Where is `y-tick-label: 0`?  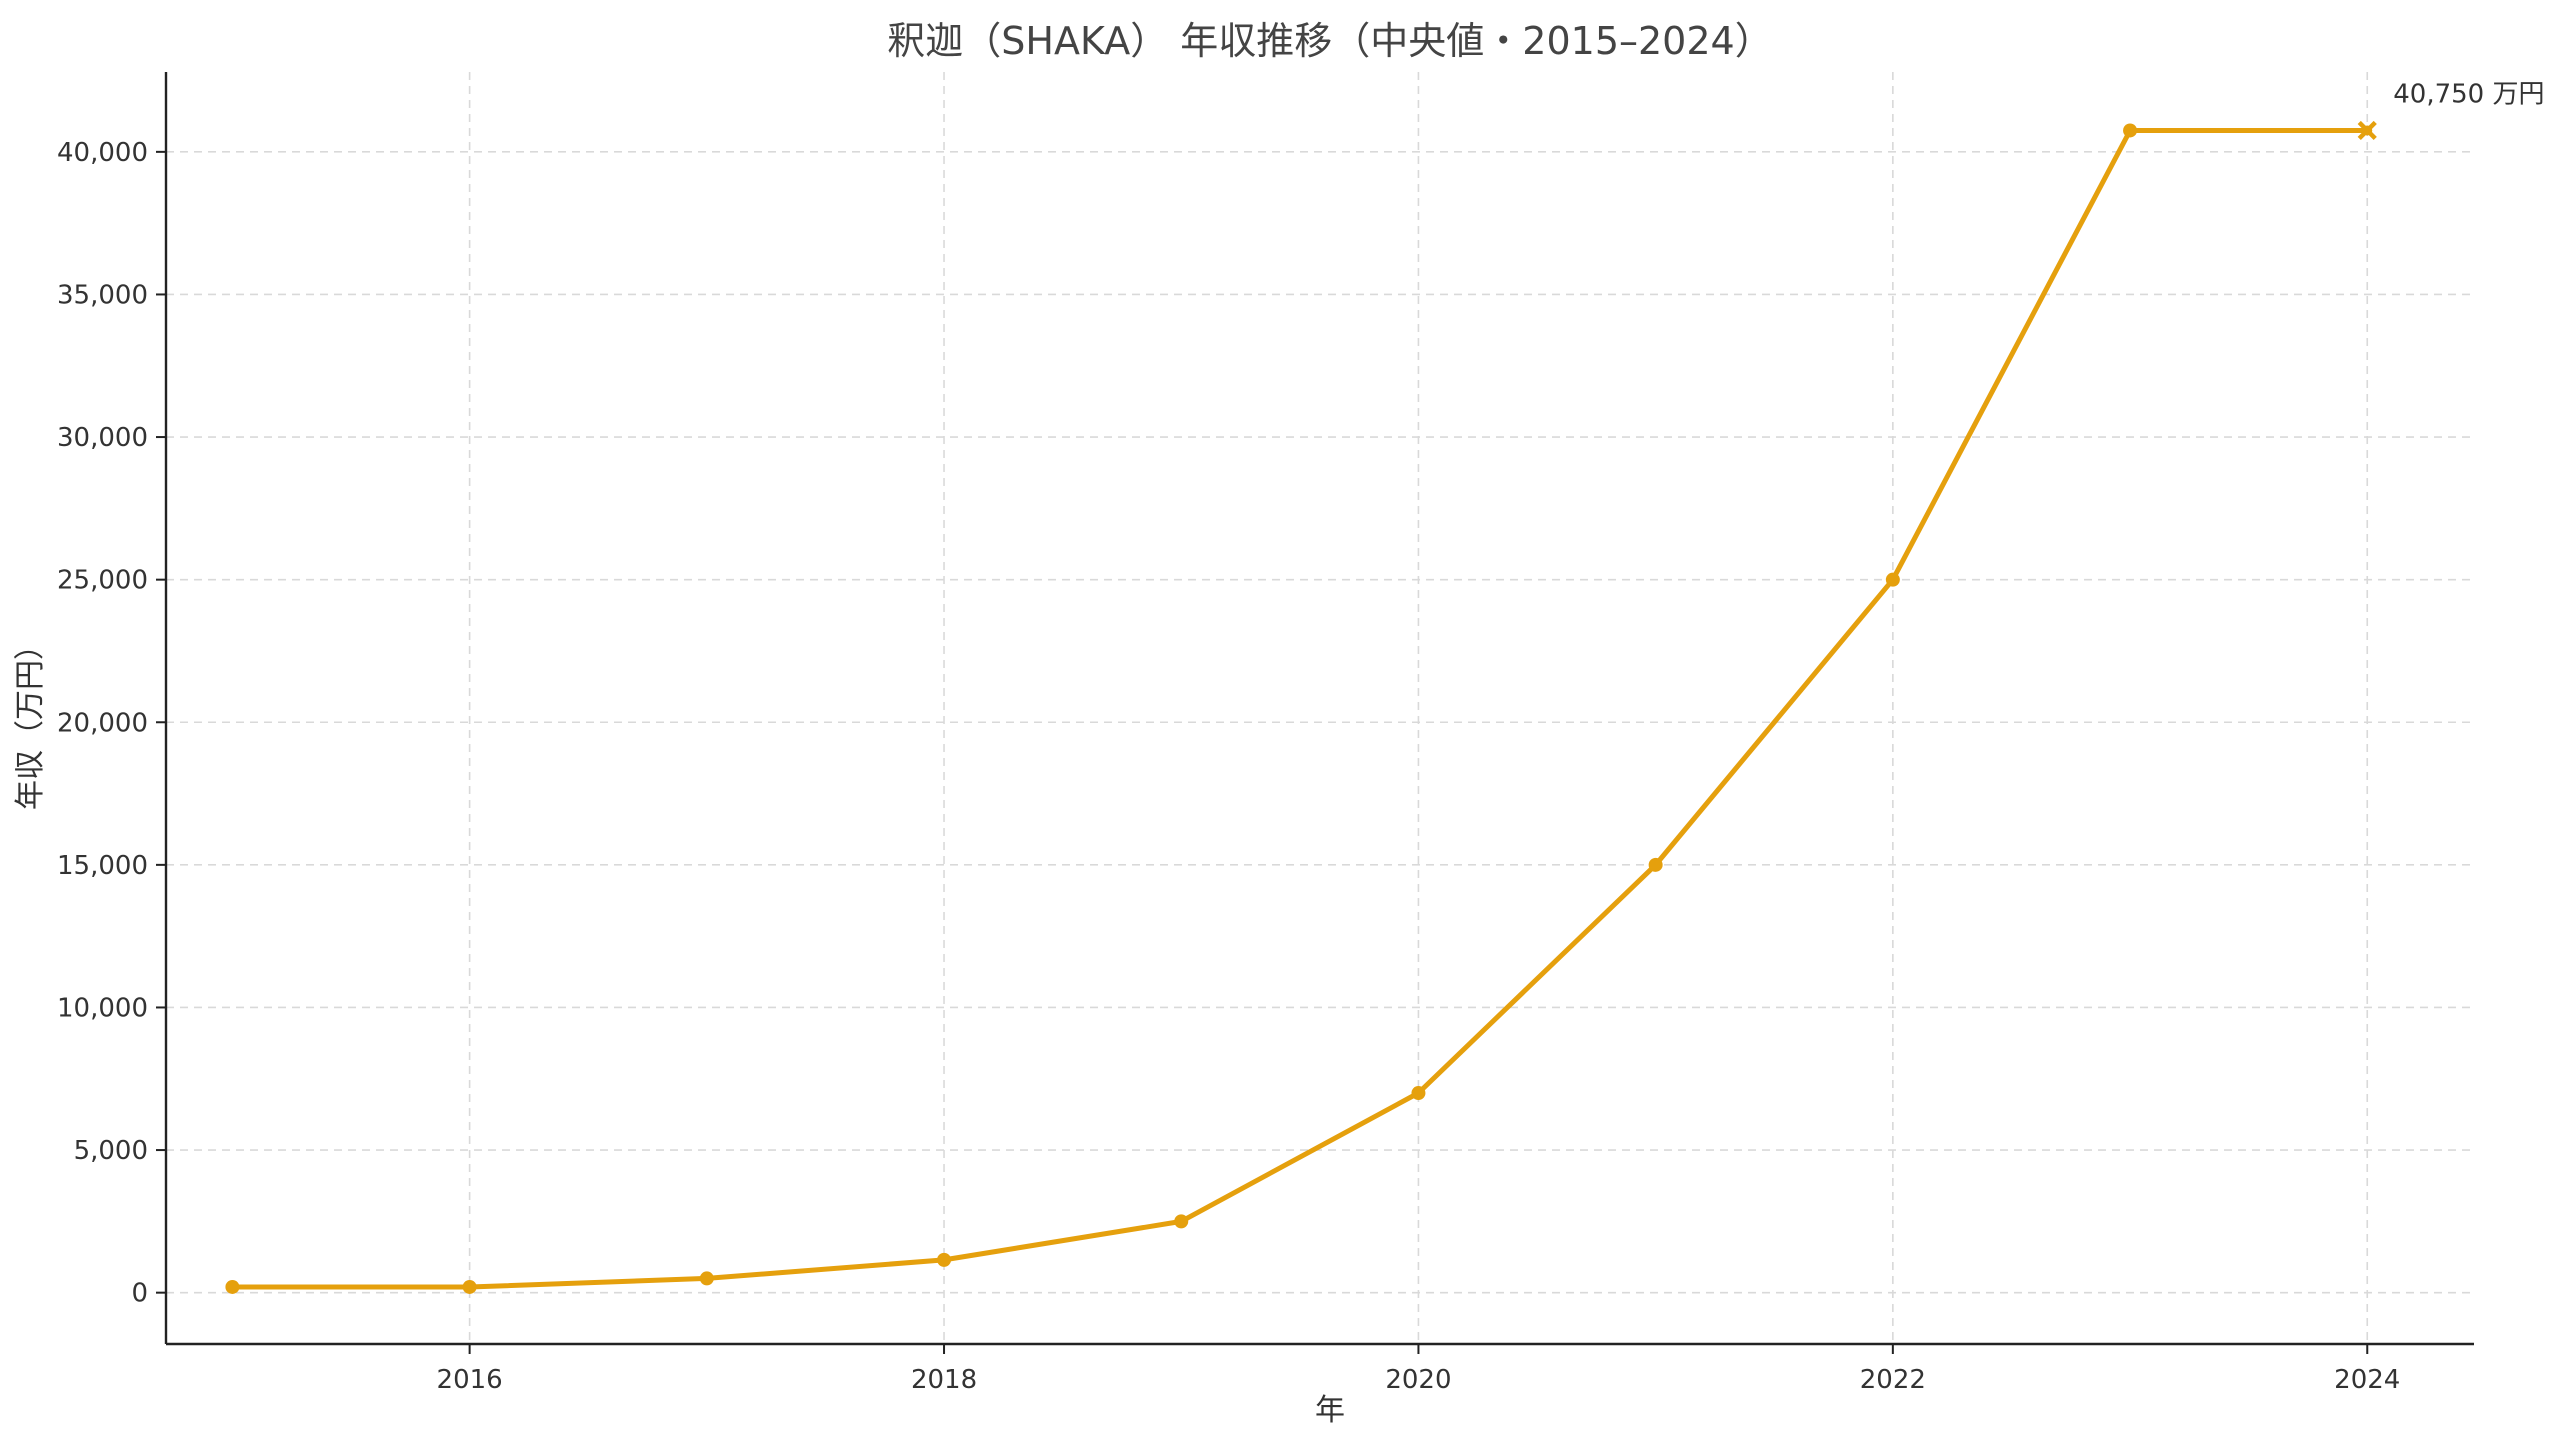
y-tick-label: 0 is located at coordinates (139, 1294).